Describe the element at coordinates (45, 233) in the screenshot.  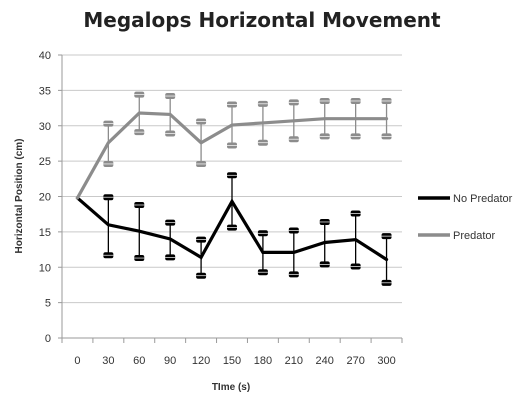
I see `y-tick-label: 15` at that location.